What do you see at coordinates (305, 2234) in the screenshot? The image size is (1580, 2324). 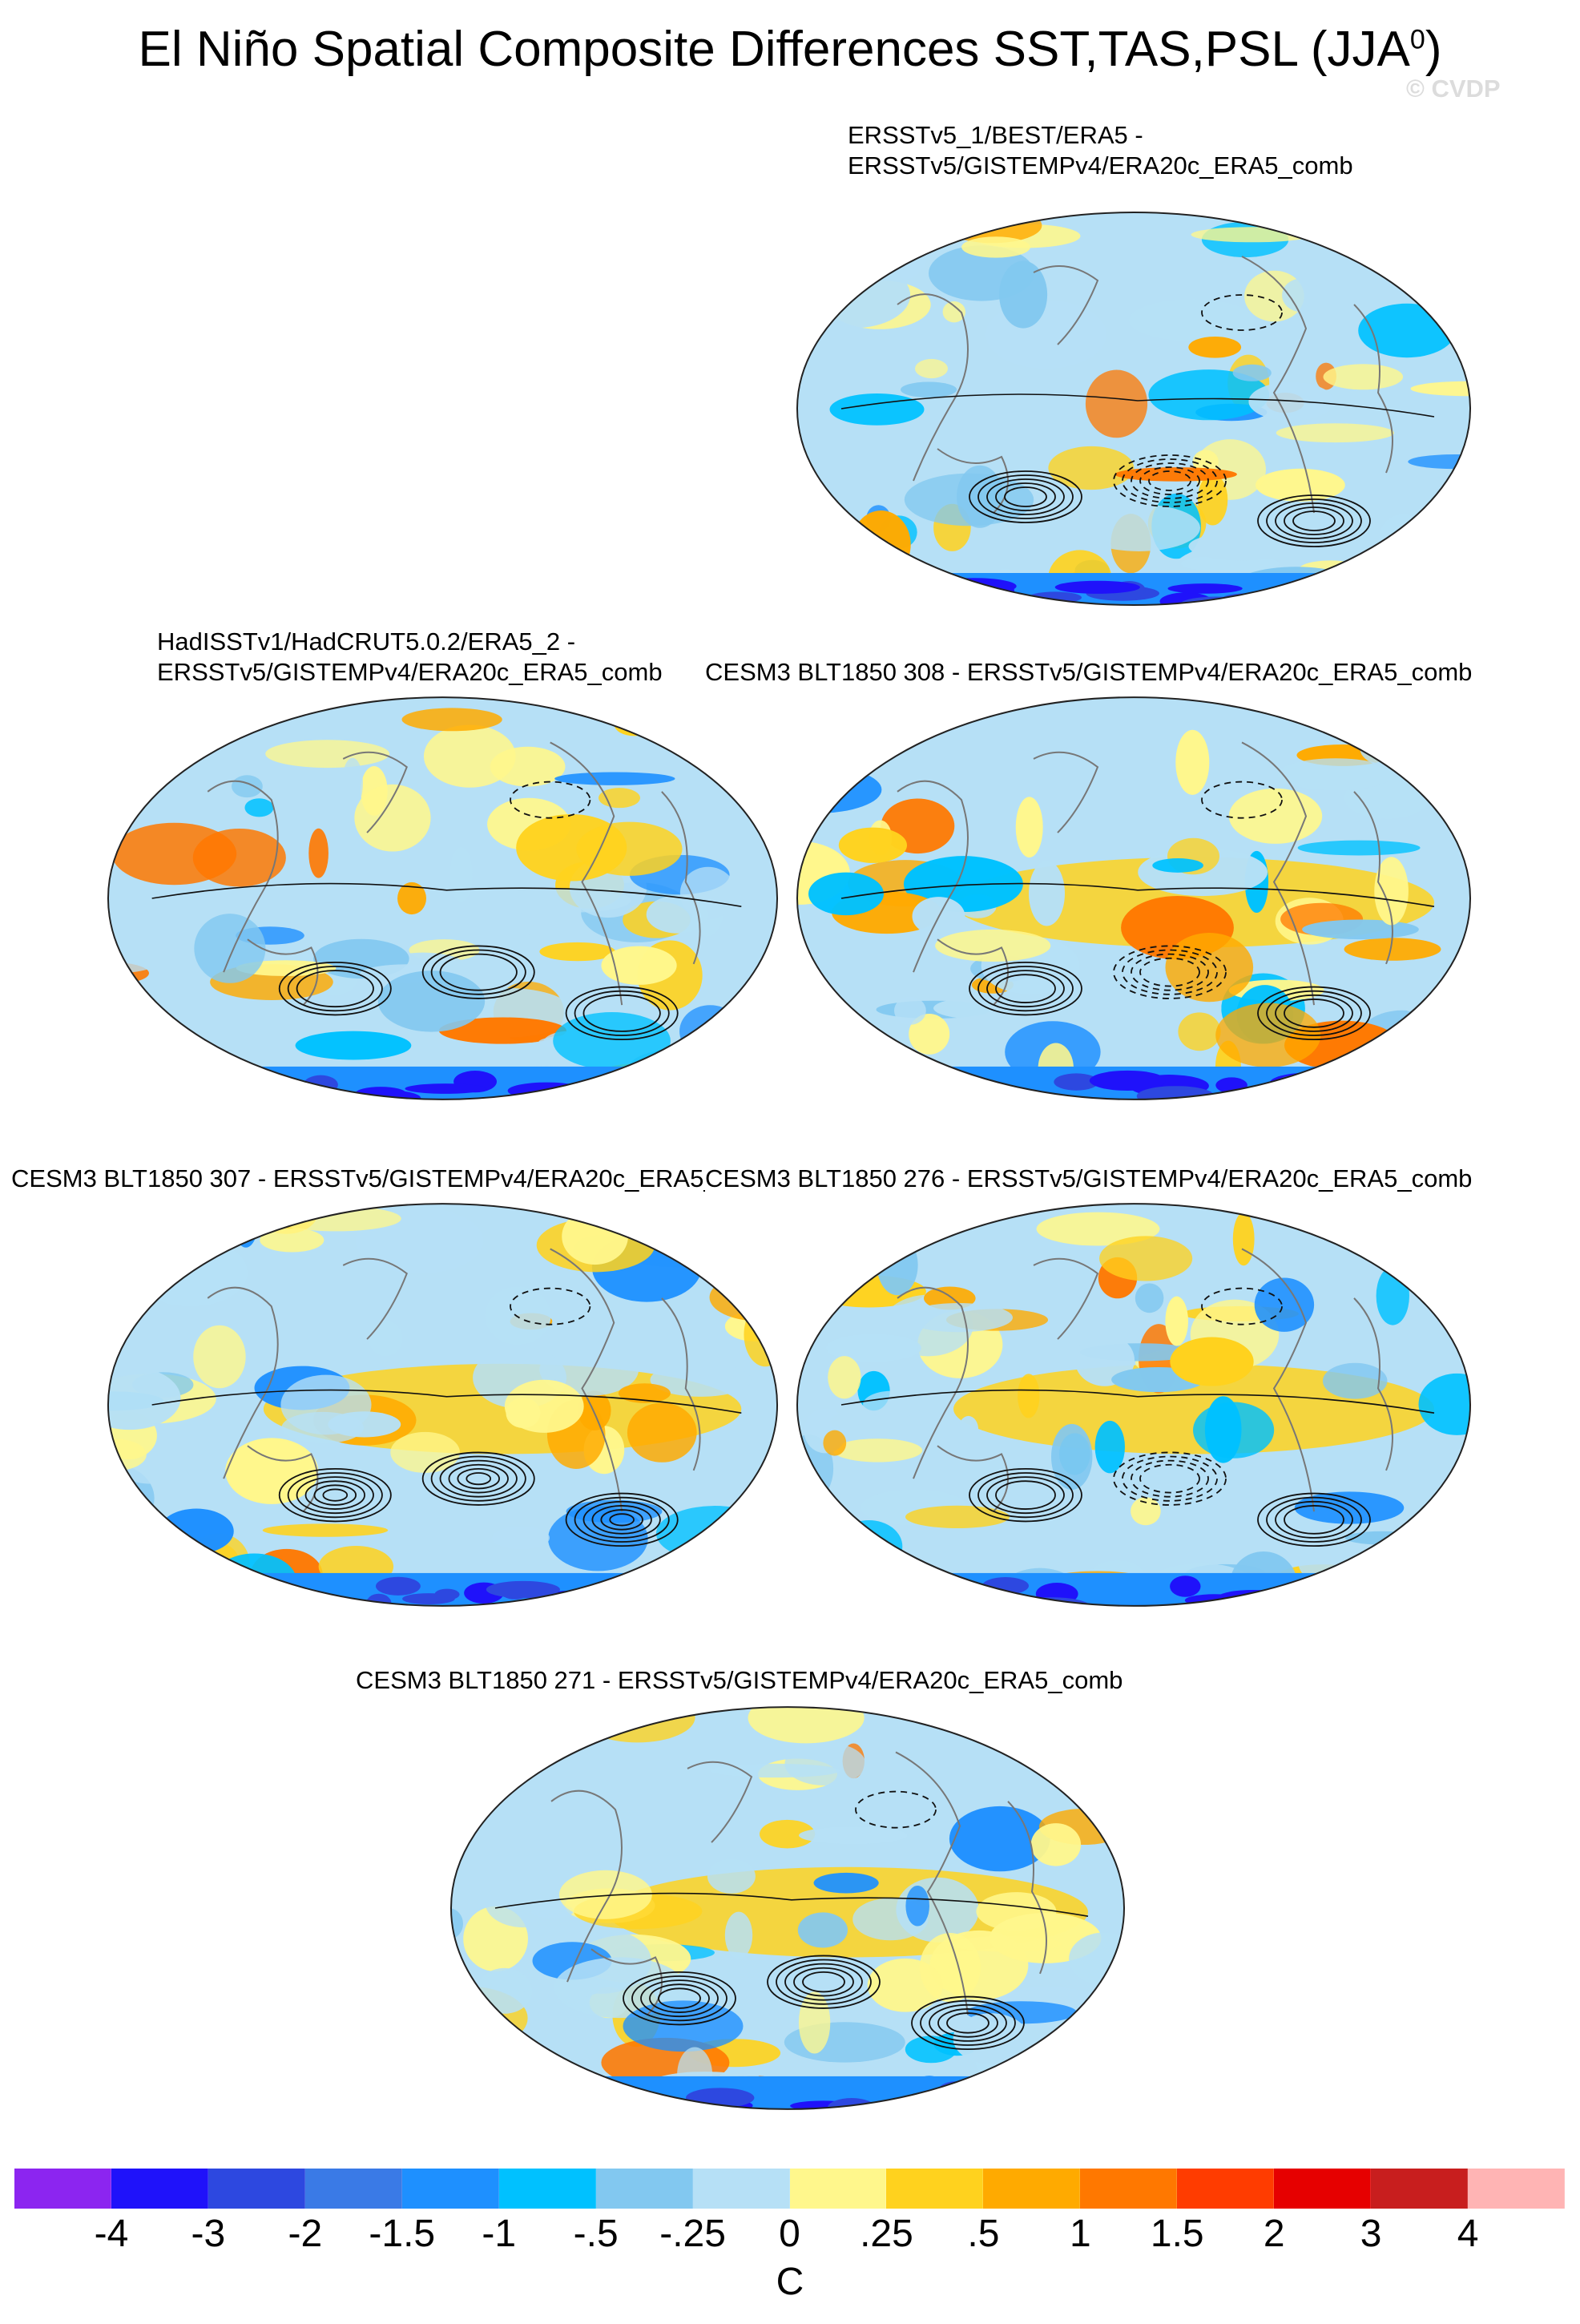 I see `colorbar-tick-label: -2` at bounding box center [305, 2234].